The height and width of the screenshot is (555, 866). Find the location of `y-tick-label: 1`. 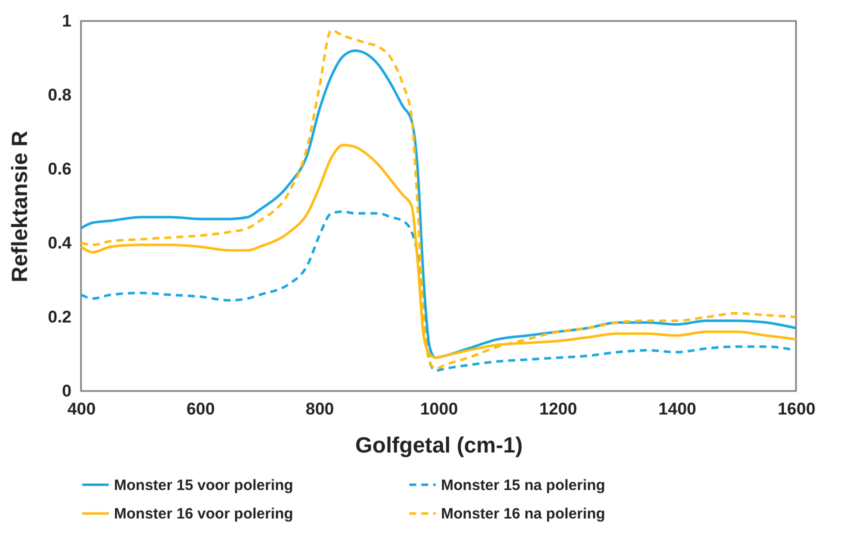

y-tick-label: 1 is located at coordinates (67, 21).